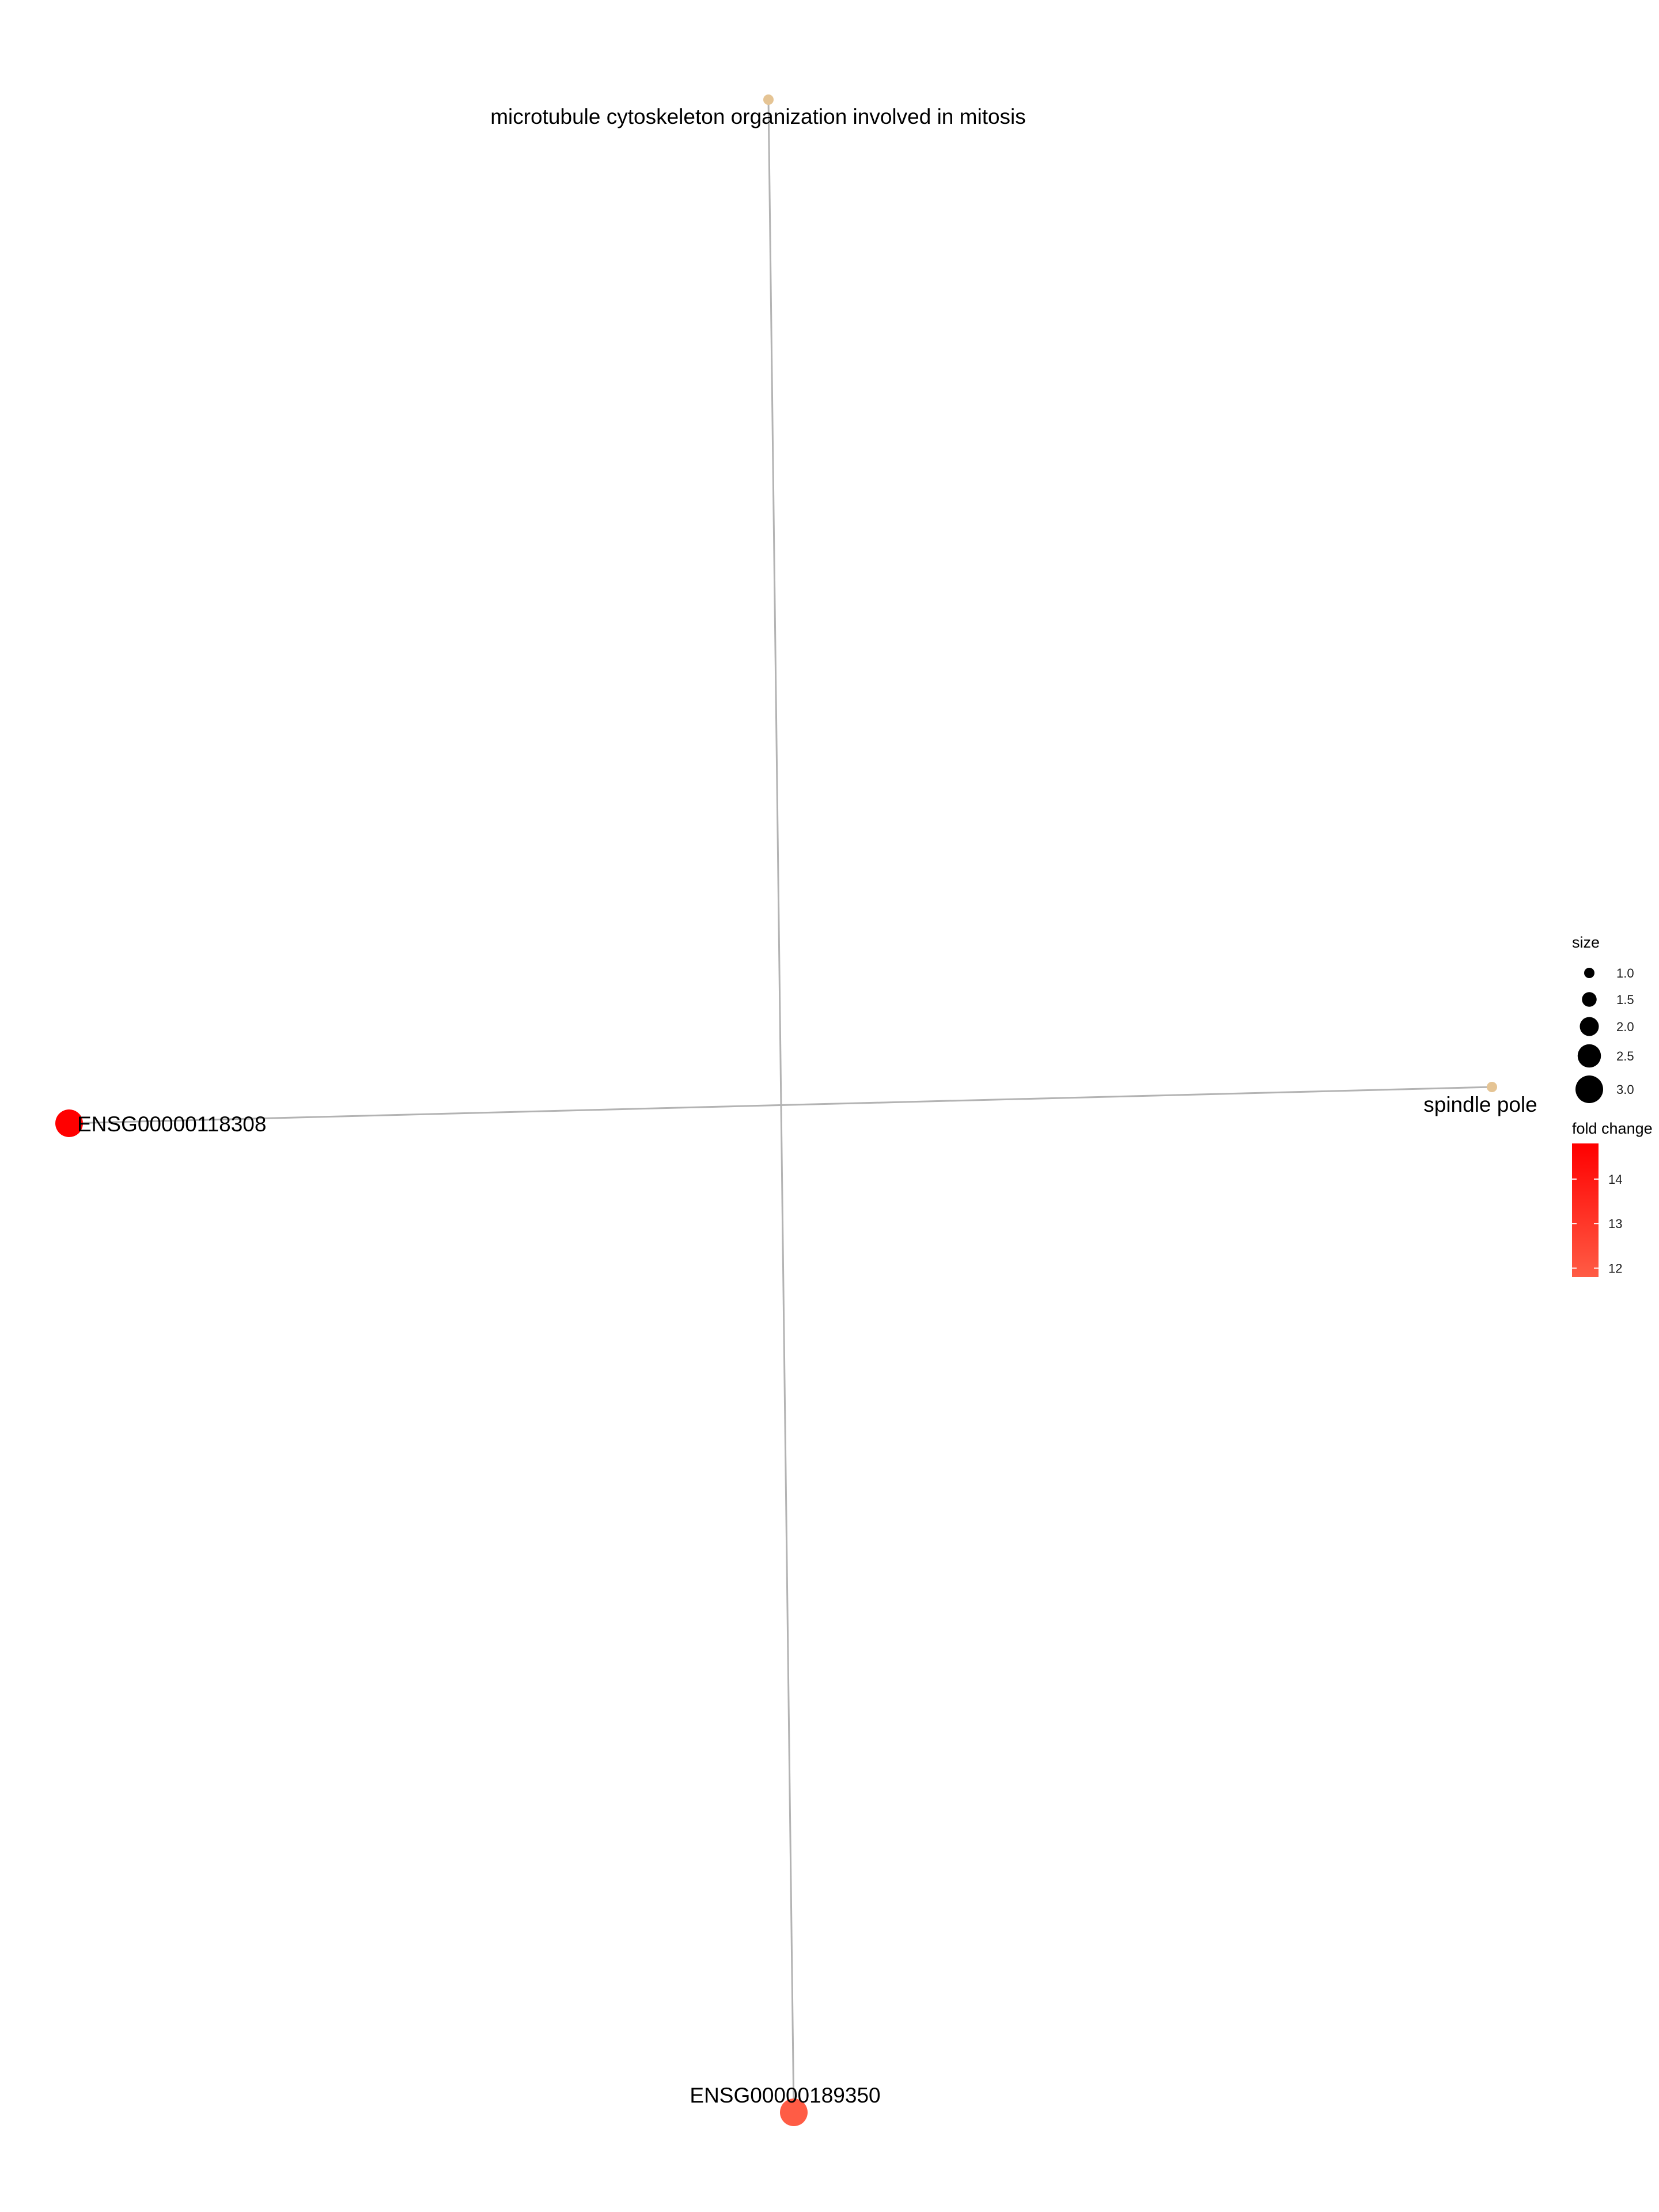  What do you see at coordinates (768, 99) in the screenshot?
I see `node-go_mtc` at bounding box center [768, 99].